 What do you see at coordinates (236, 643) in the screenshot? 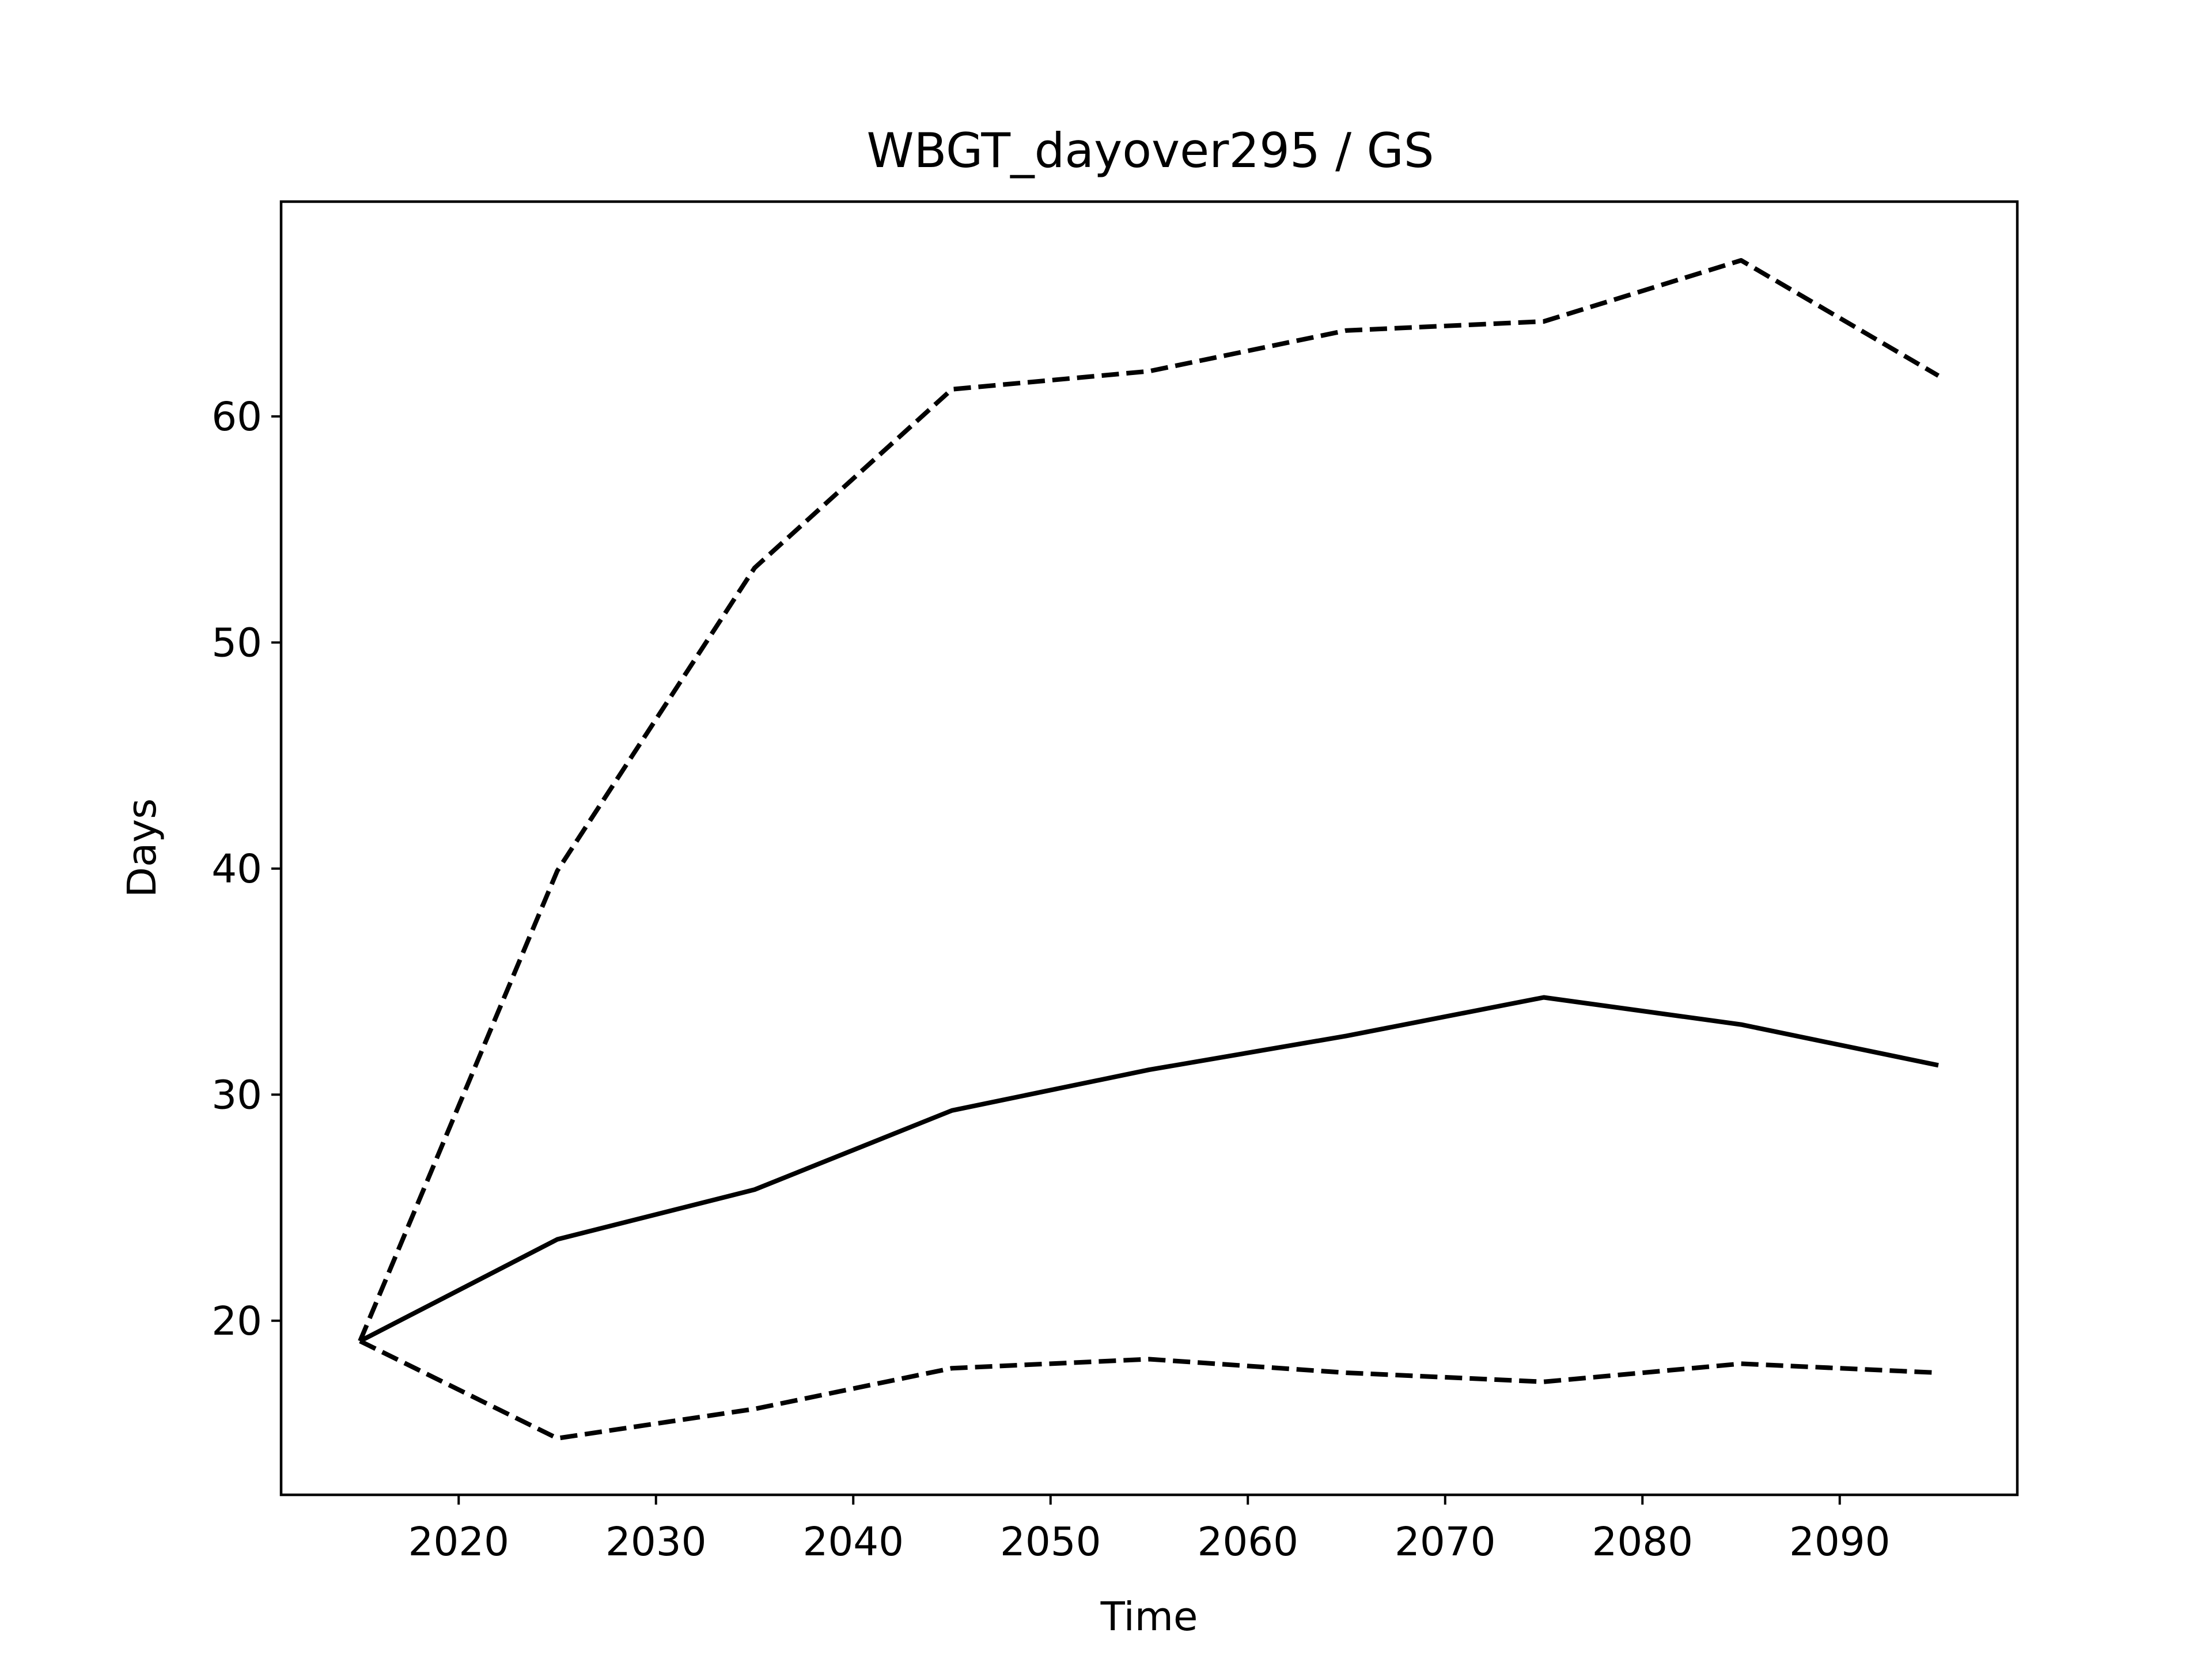
I see `y-tick-label: 50` at bounding box center [236, 643].